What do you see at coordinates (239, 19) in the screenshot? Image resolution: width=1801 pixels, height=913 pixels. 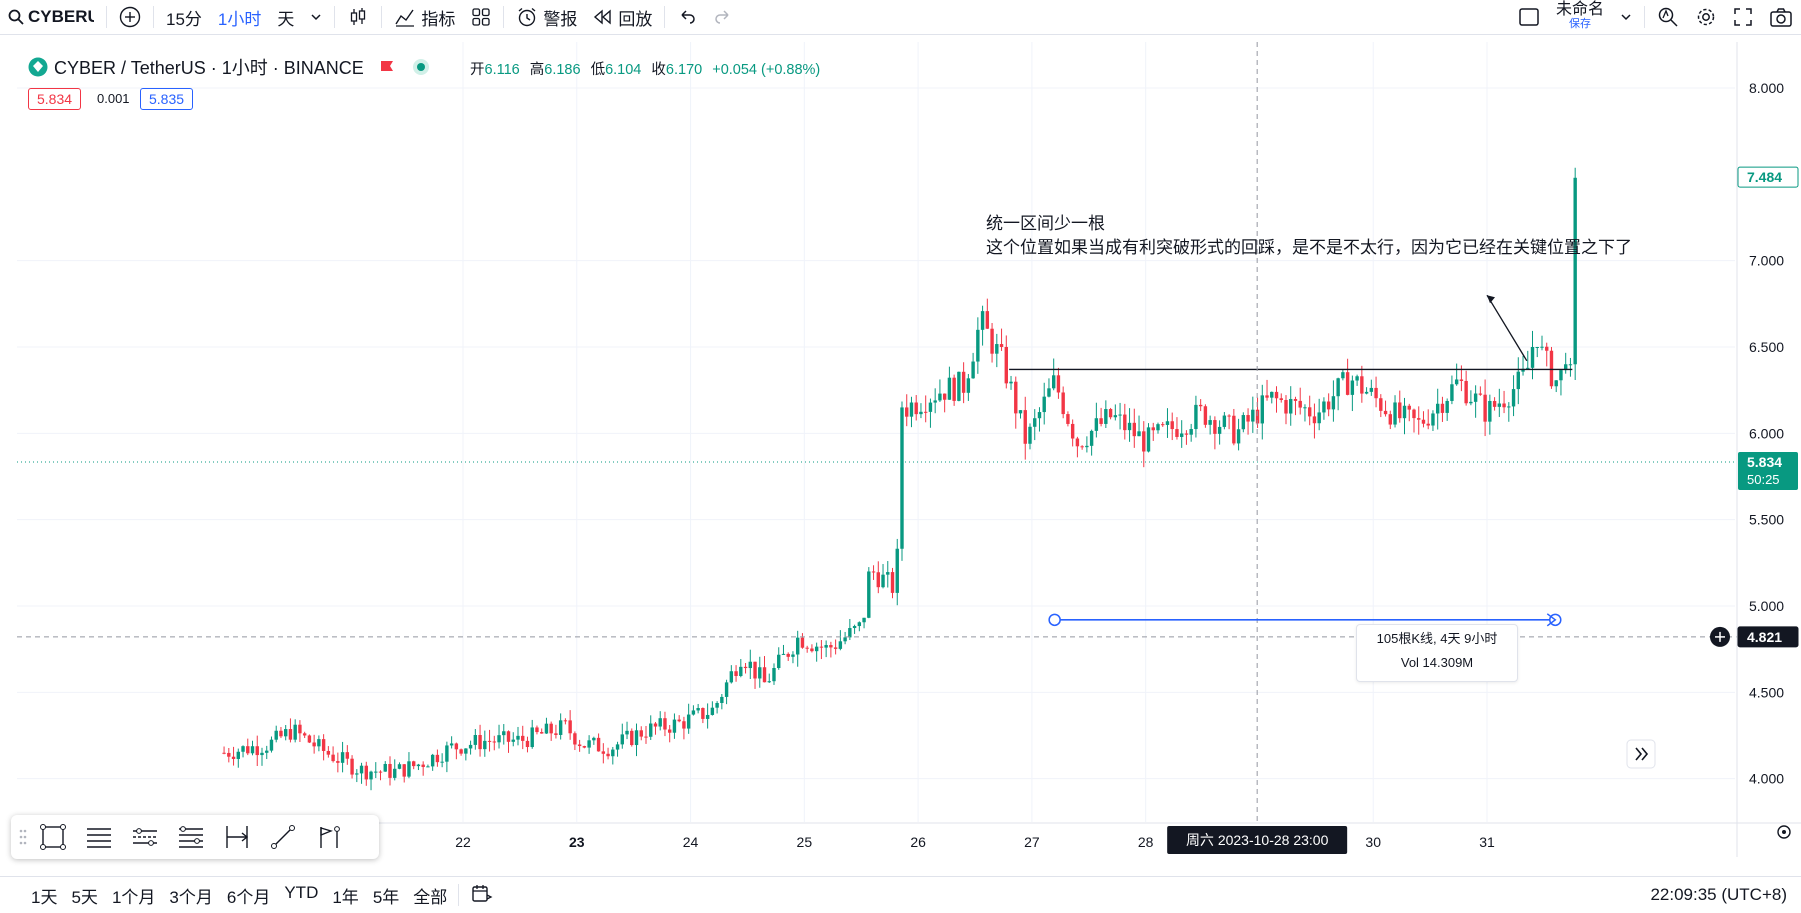 I see `interval-1h: 1小时` at bounding box center [239, 19].